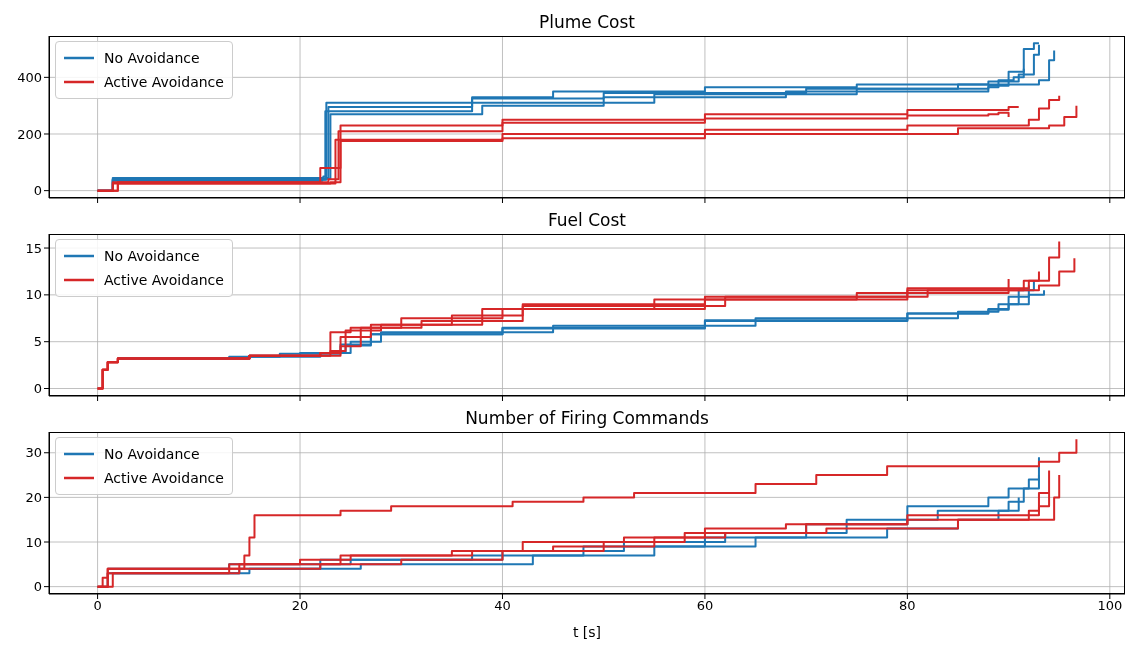  What do you see at coordinates (29, 77) in the screenshot?
I see `y-tick-label: 400` at bounding box center [29, 77].